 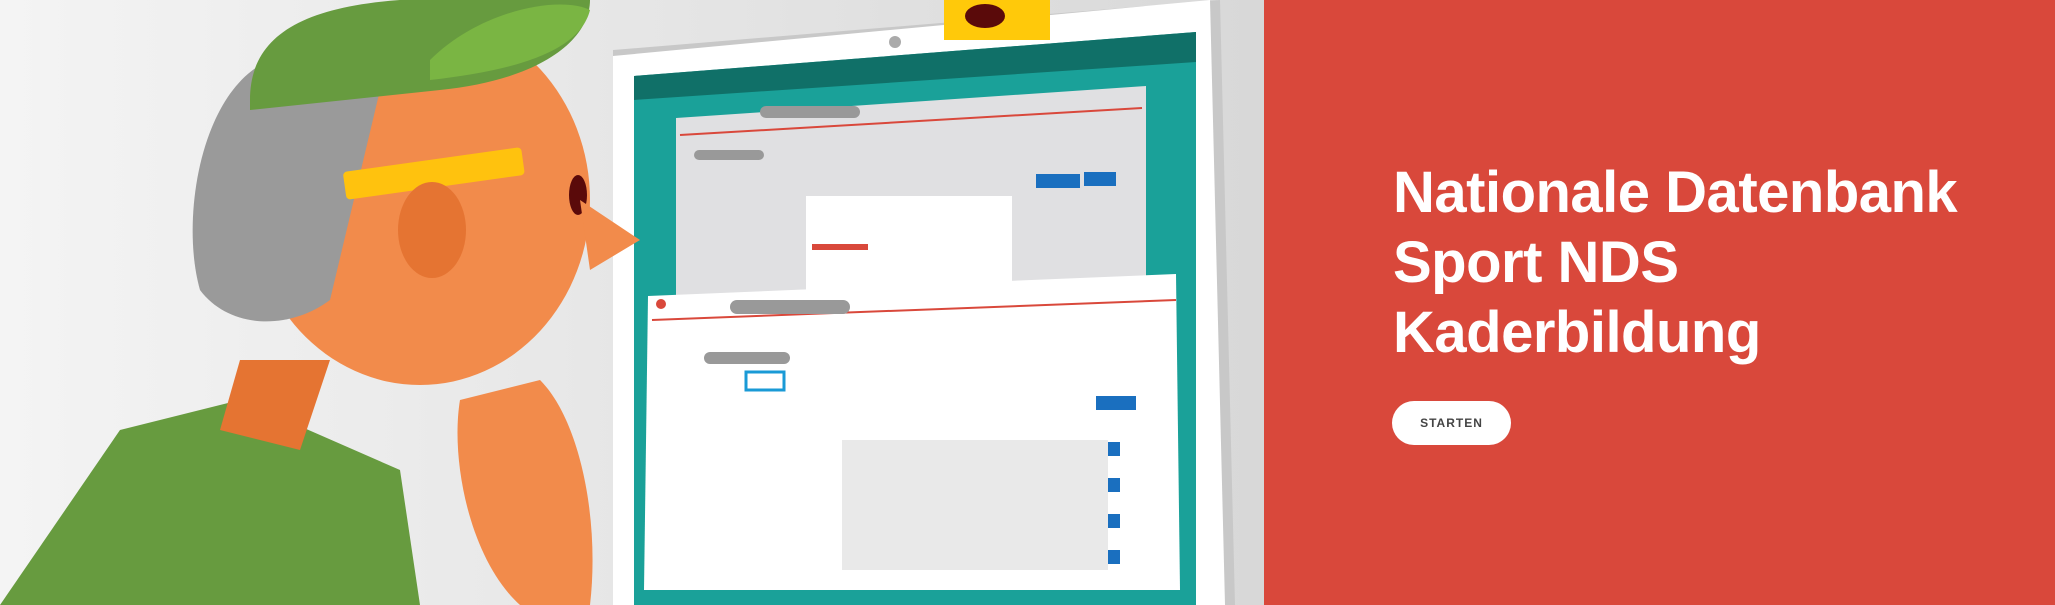 I want to click on nose, so click(x=610, y=235).